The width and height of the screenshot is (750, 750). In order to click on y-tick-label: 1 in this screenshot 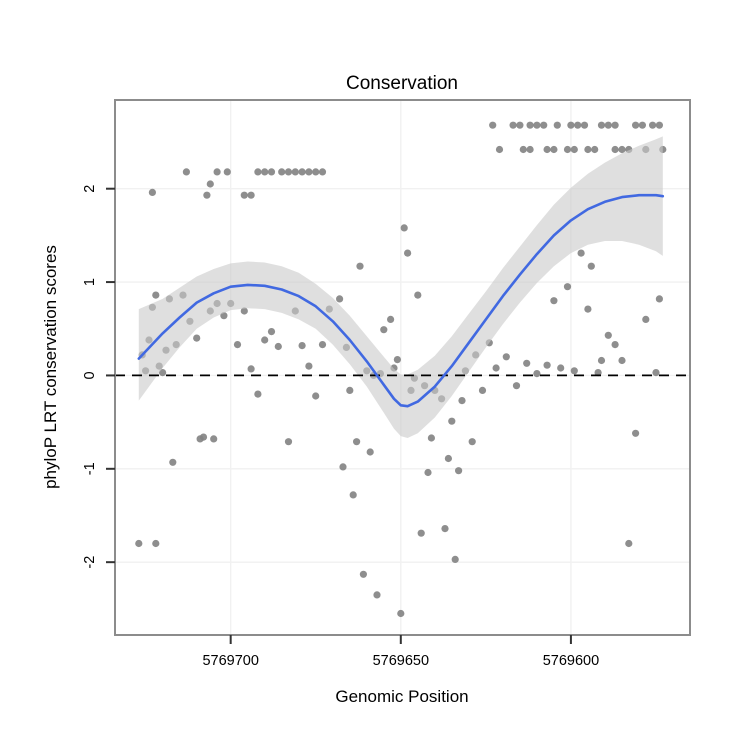, I will do `click(90, 282)`.